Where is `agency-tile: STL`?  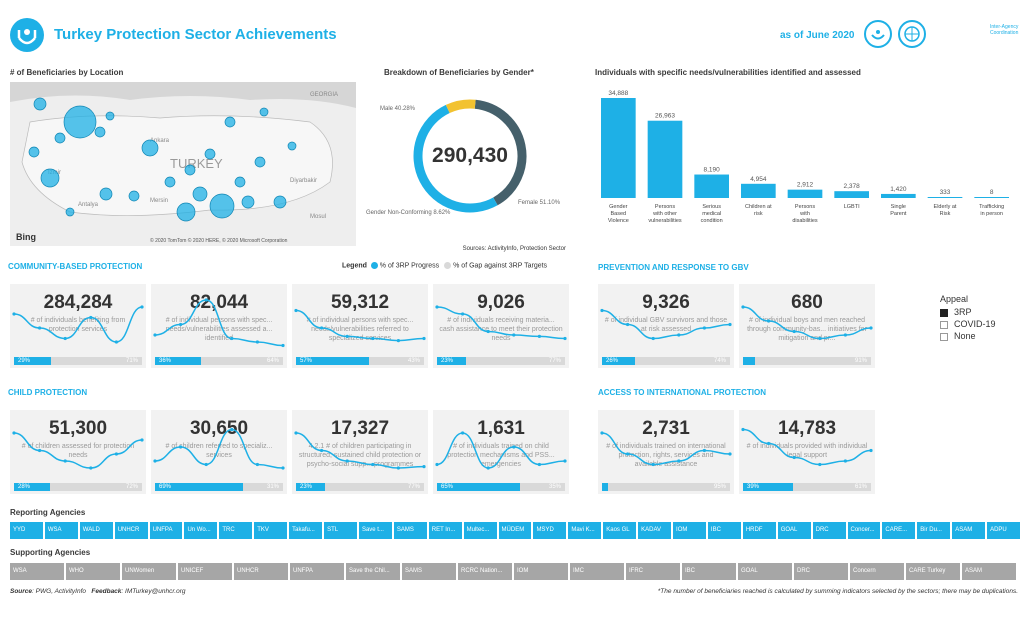 agency-tile: STL is located at coordinates (340, 530).